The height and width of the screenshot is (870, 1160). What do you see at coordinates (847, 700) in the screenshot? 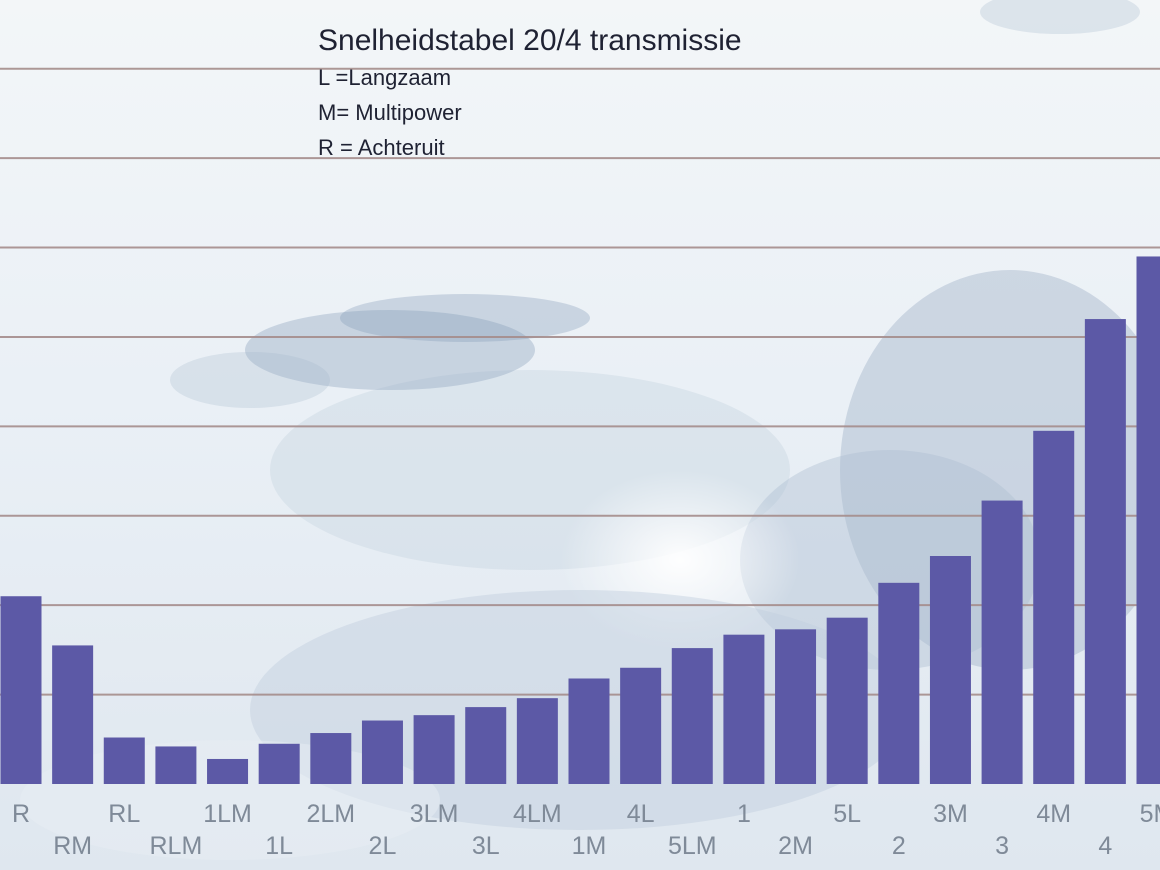
I see `bar-5l` at bounding box center [847, 700].